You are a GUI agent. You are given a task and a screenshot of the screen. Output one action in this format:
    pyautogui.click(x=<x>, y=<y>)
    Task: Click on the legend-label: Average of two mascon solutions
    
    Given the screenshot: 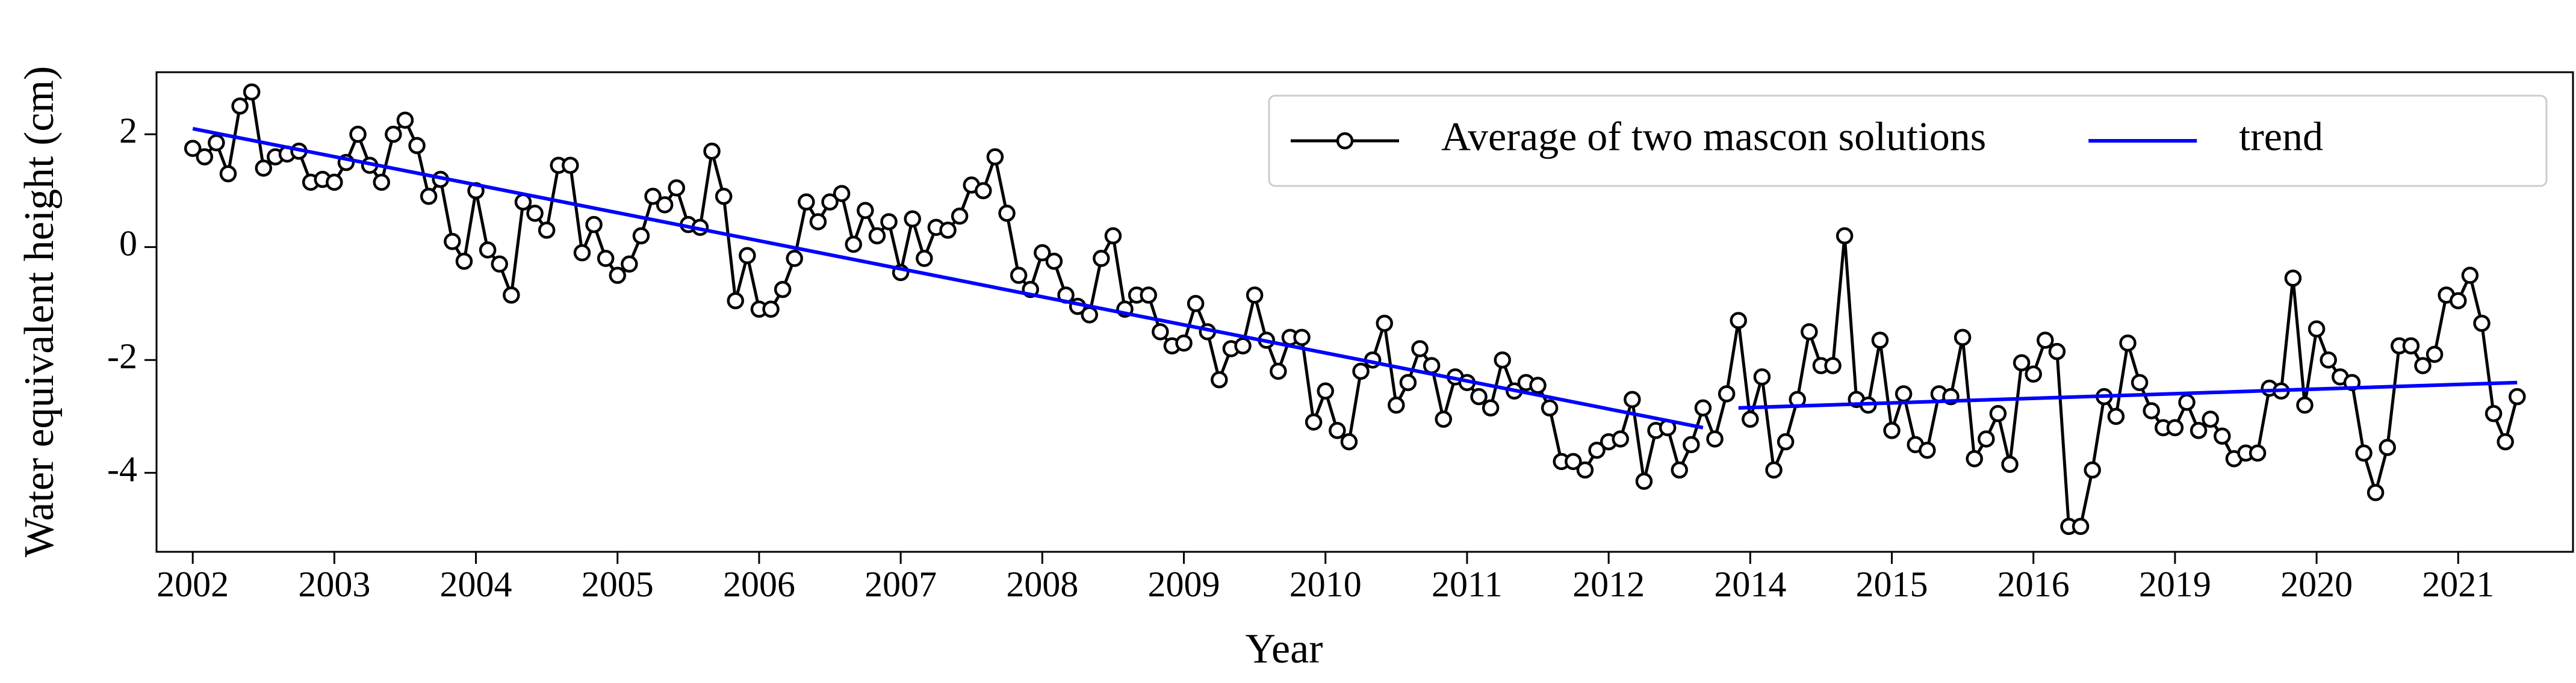 What is the action you would take?
    pyautogui.click(x=1713, y=136)
    